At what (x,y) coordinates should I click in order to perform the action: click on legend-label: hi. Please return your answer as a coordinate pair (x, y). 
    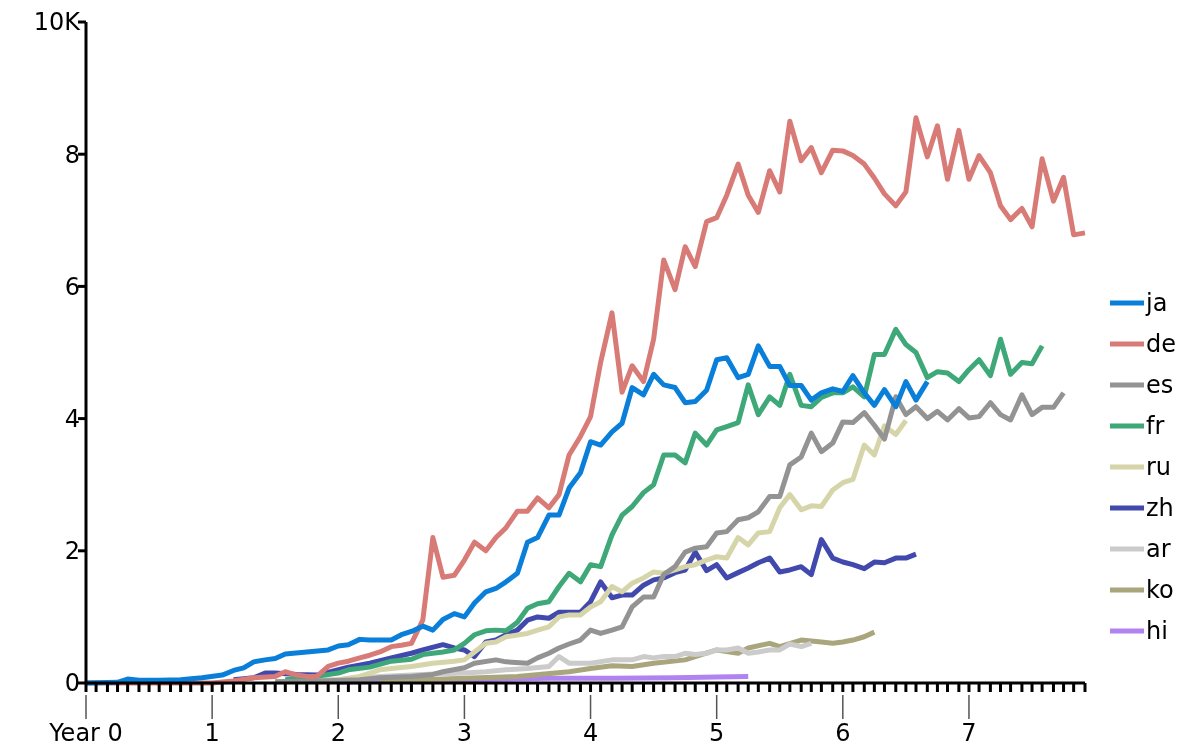
    Looking at the image, I should click on (1157, 631).